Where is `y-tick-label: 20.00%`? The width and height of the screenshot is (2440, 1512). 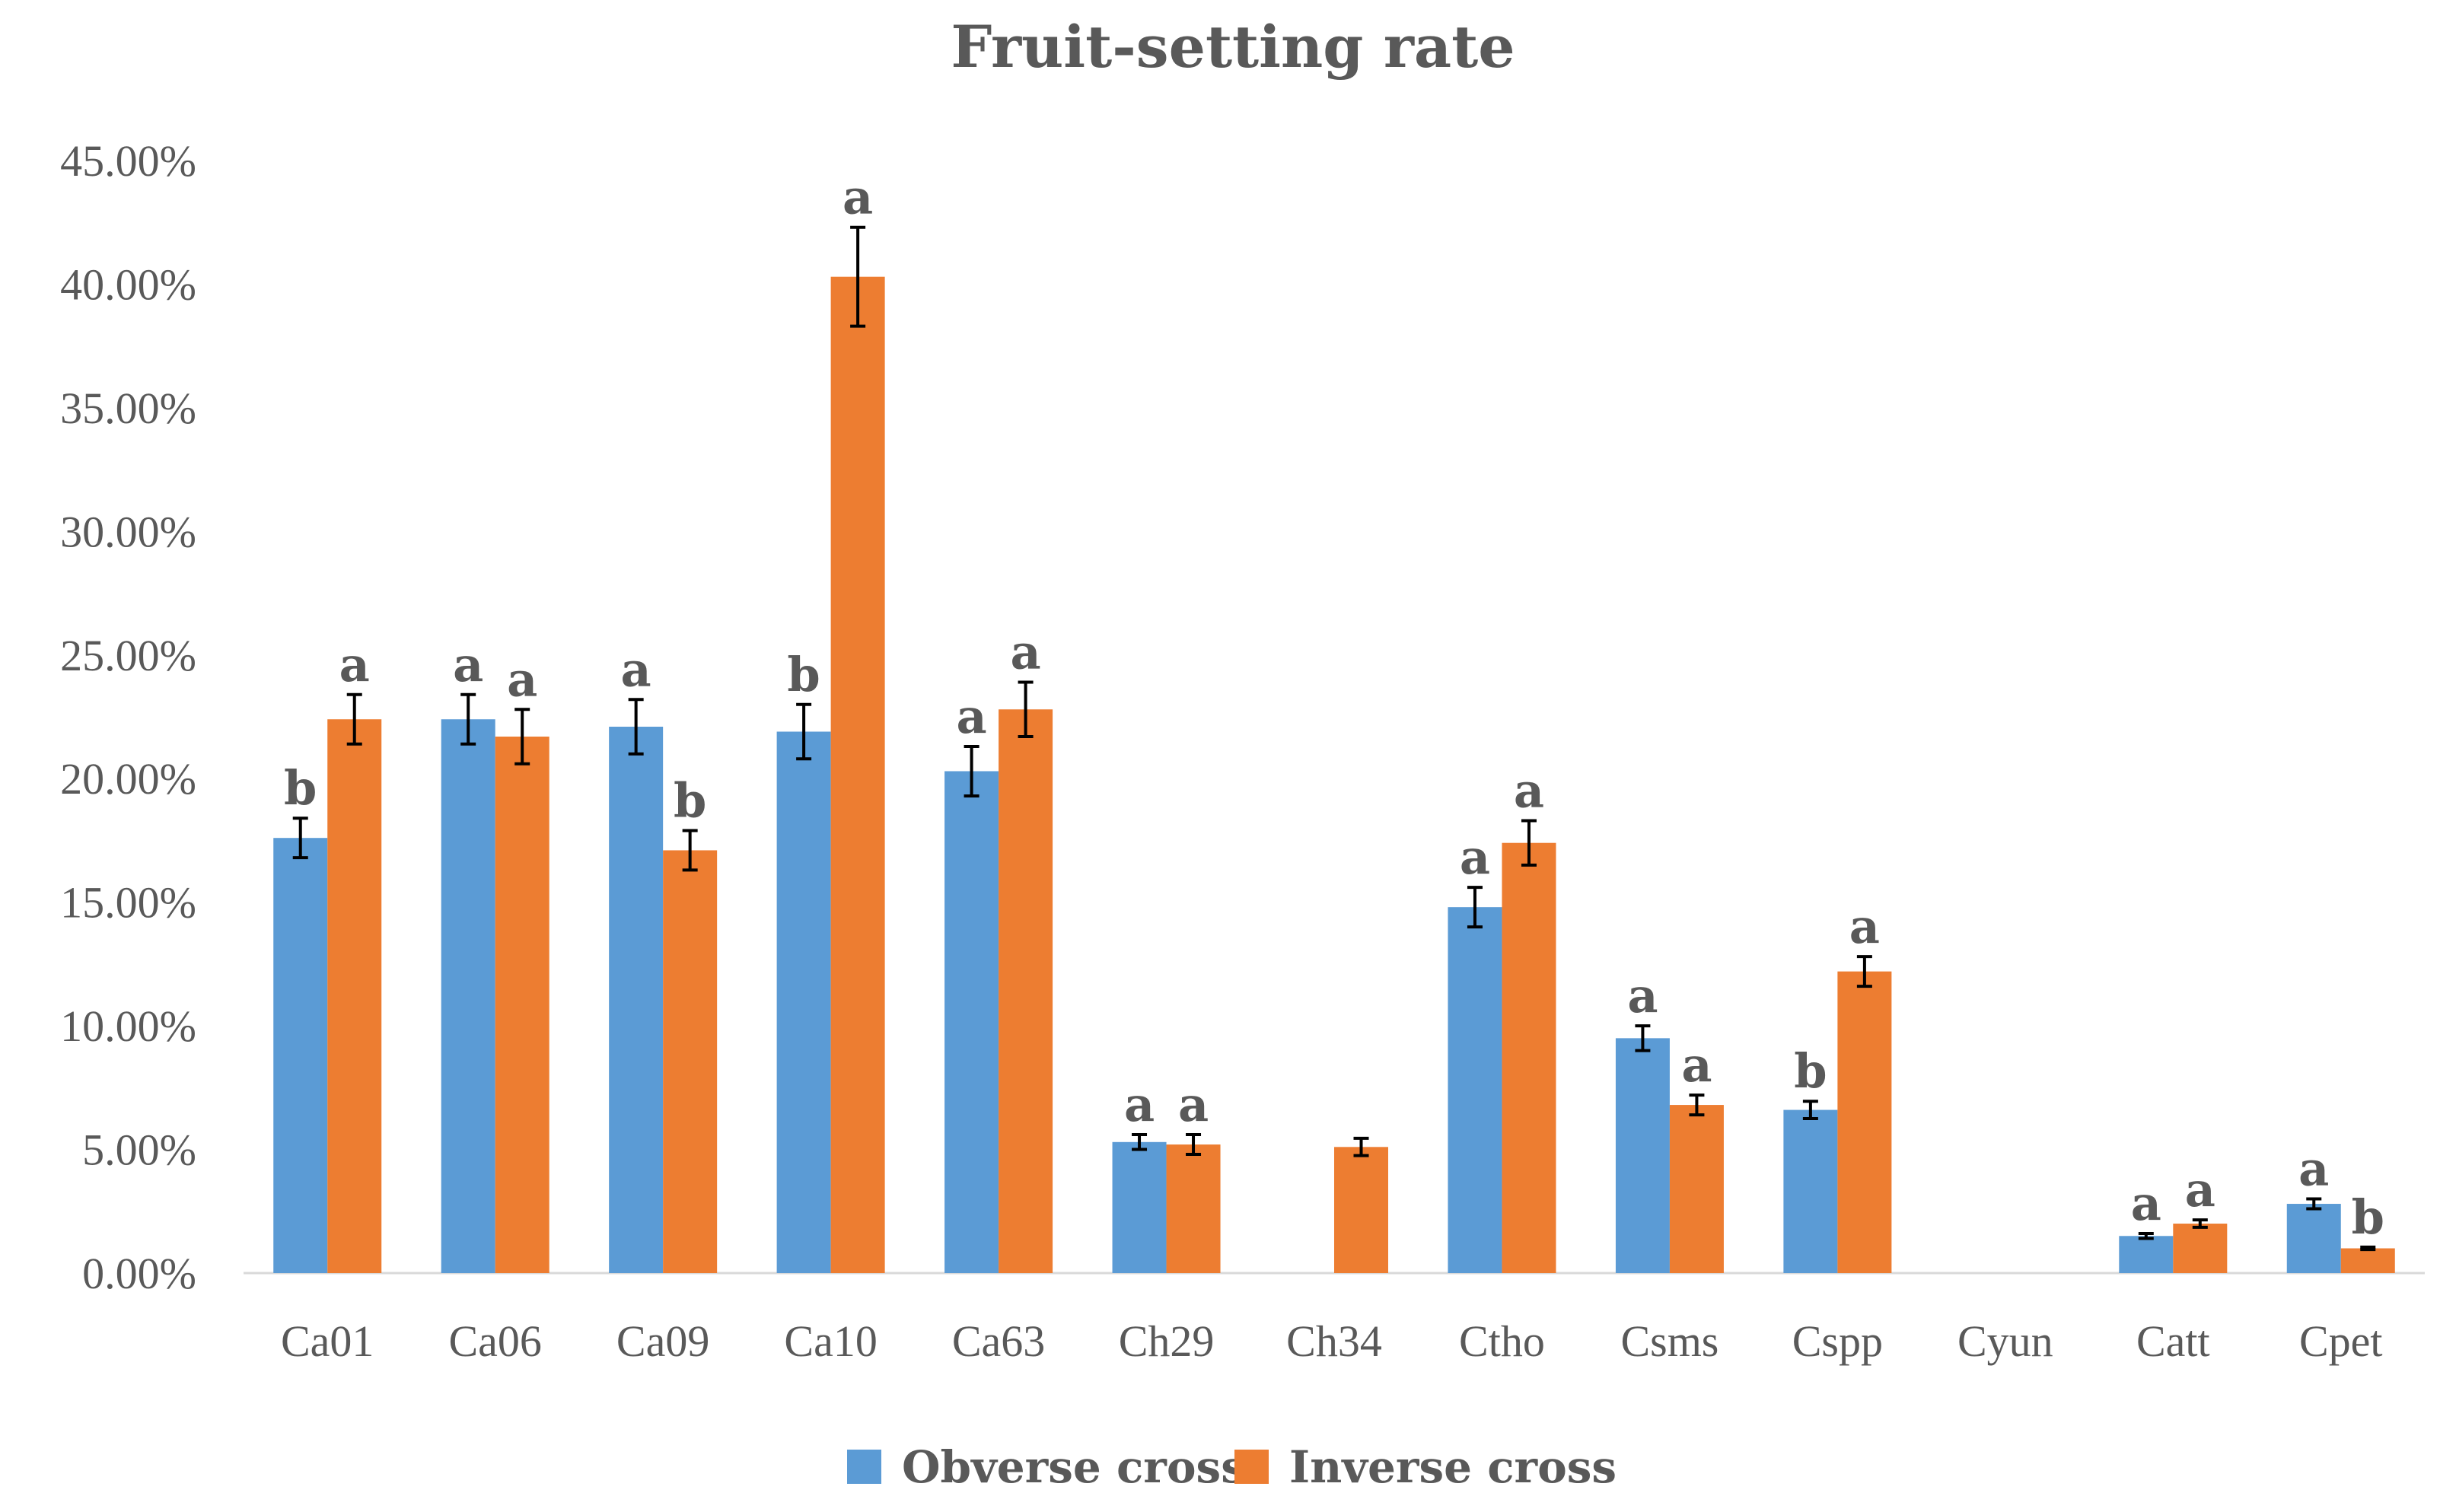
y-tick-label: 20.00% is located at coordinates (128, 779).